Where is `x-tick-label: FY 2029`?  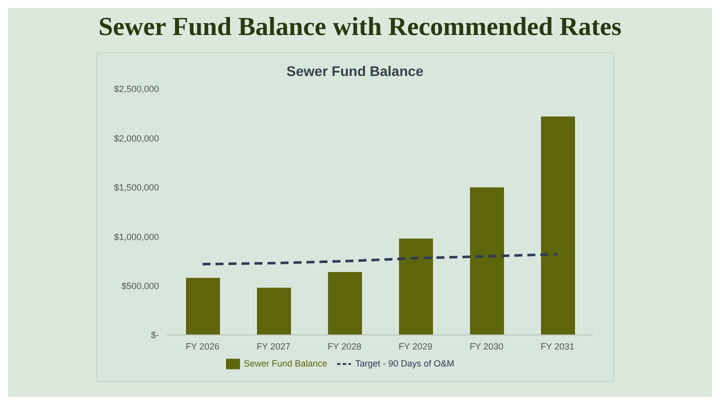
x-tick-label: FY 2029 is located at coordinates (415, 346).